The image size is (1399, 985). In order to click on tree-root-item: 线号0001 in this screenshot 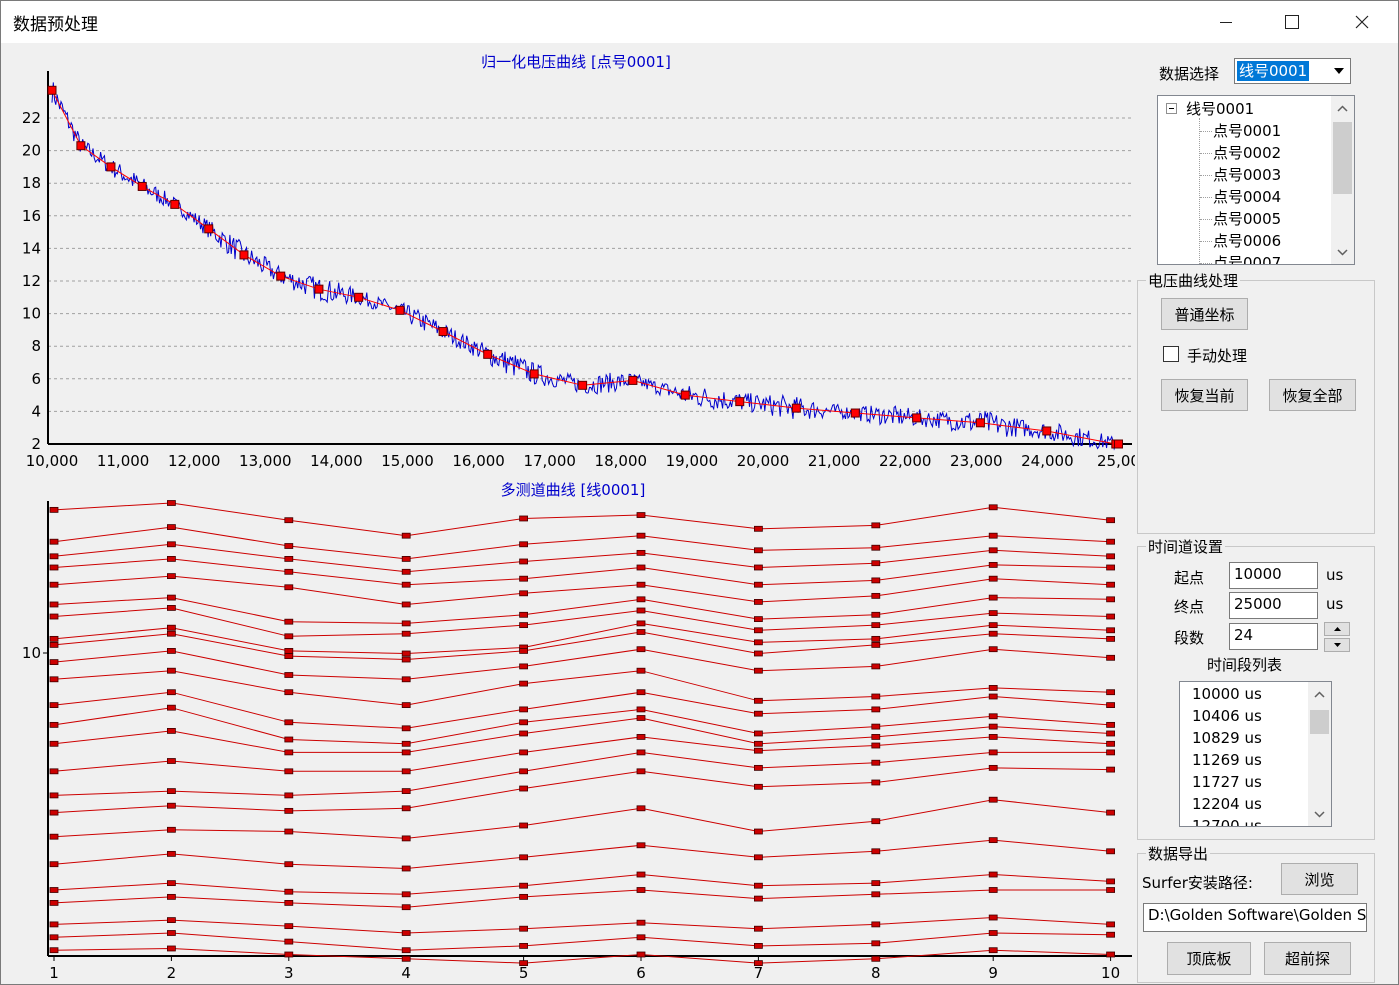, I will do `click(1220, 109)`.